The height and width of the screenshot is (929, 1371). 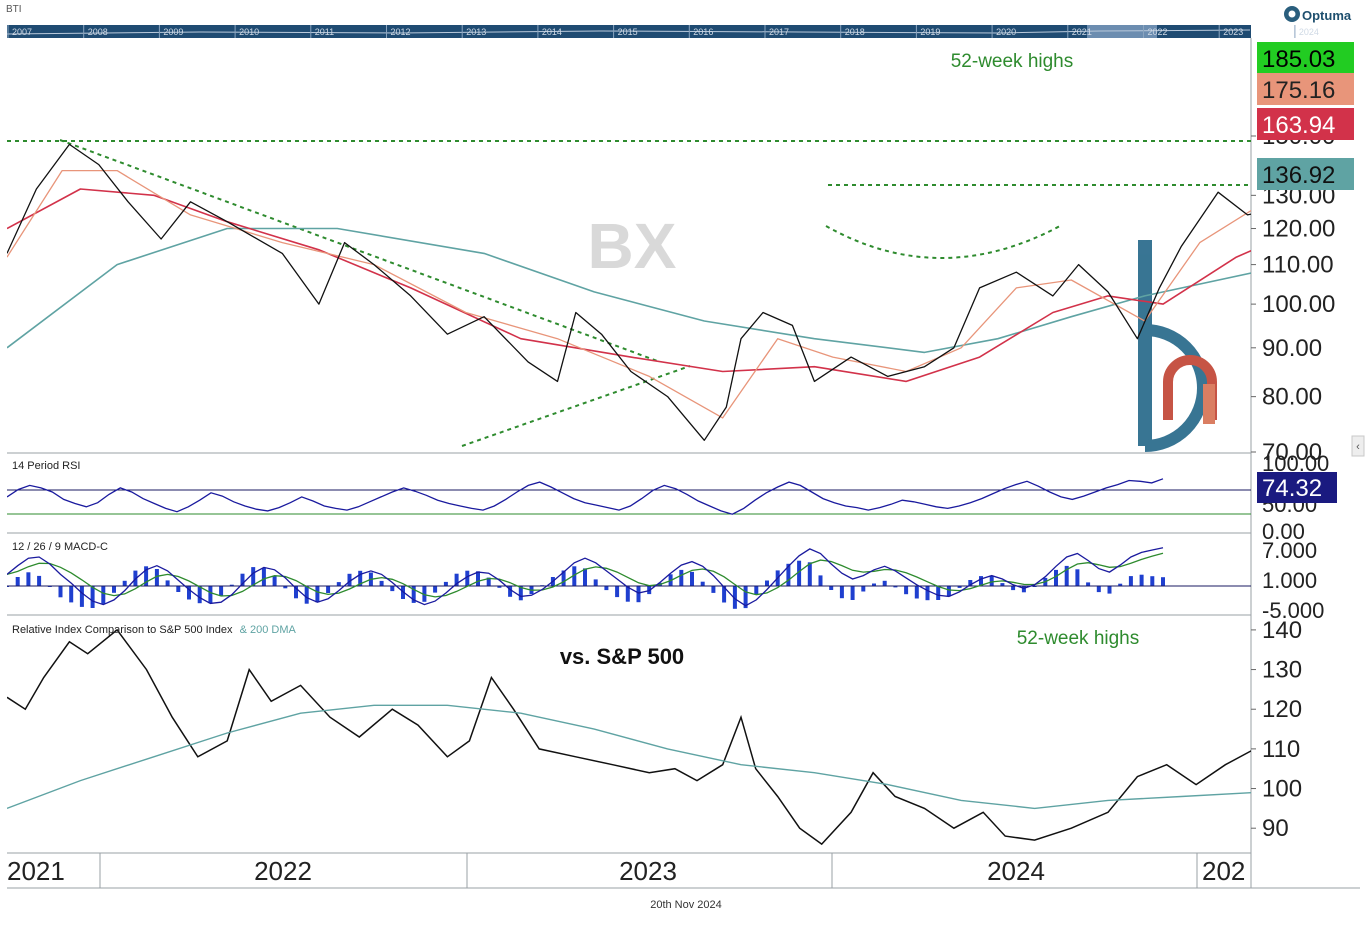 I want to click on price-tick-label: 80.00, so click(x=1292, y=397).